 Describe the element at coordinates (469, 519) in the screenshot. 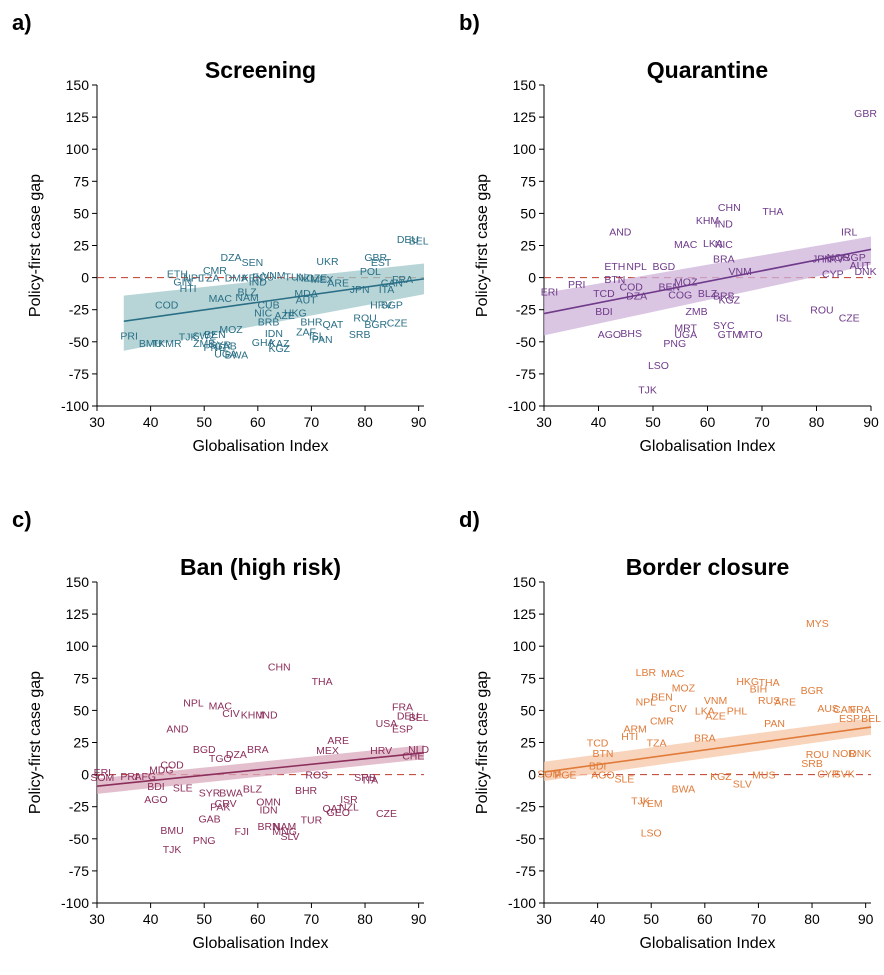

I see `panel-label: d)` at that location.